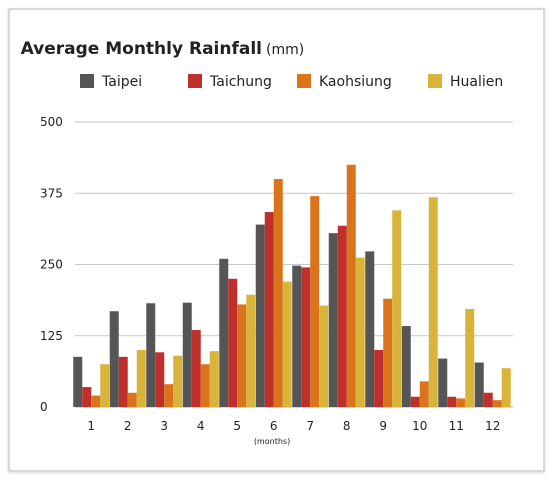 Image resolution: width=553 pixels, height=480 pixels. I want to click on y-tick-label: 0, so click(44, 407).